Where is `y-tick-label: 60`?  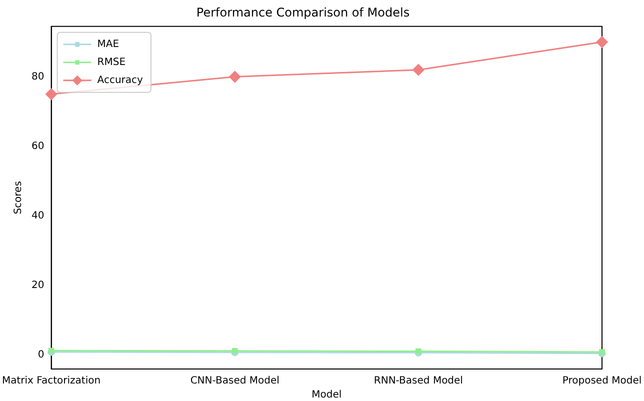
y-tick-label: 60 is located at coordinates (38, 146).